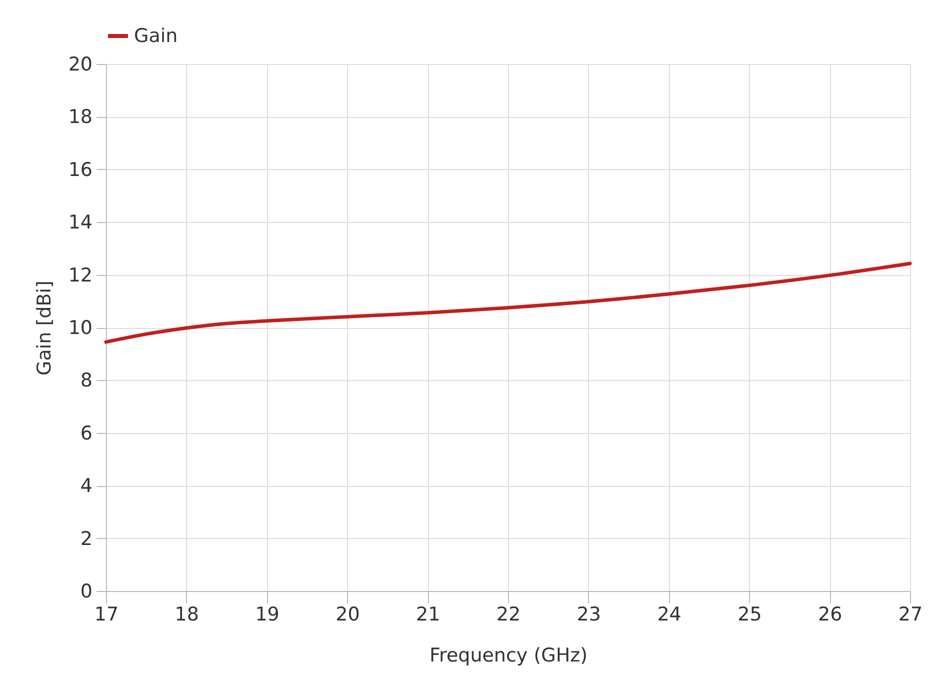 The image size is (930, 696). What do you see at coordinates (588, 615) in the screenshot?
I see `x-tick-label: 23` at bounding box center [588, 615].